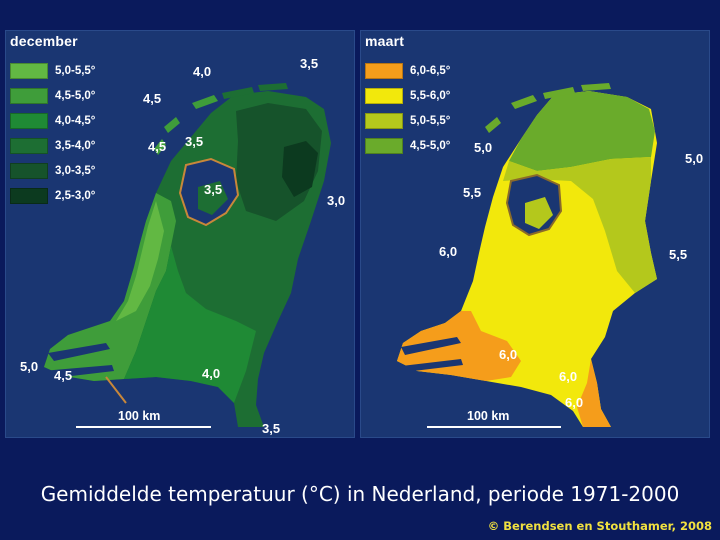 The width and height of the screenshot is (720, 540). What do you see at coordinates (407, 95) in the screenshot?
I see `legend-item: 5,5-6,0°` at bounding box center [407, 95].